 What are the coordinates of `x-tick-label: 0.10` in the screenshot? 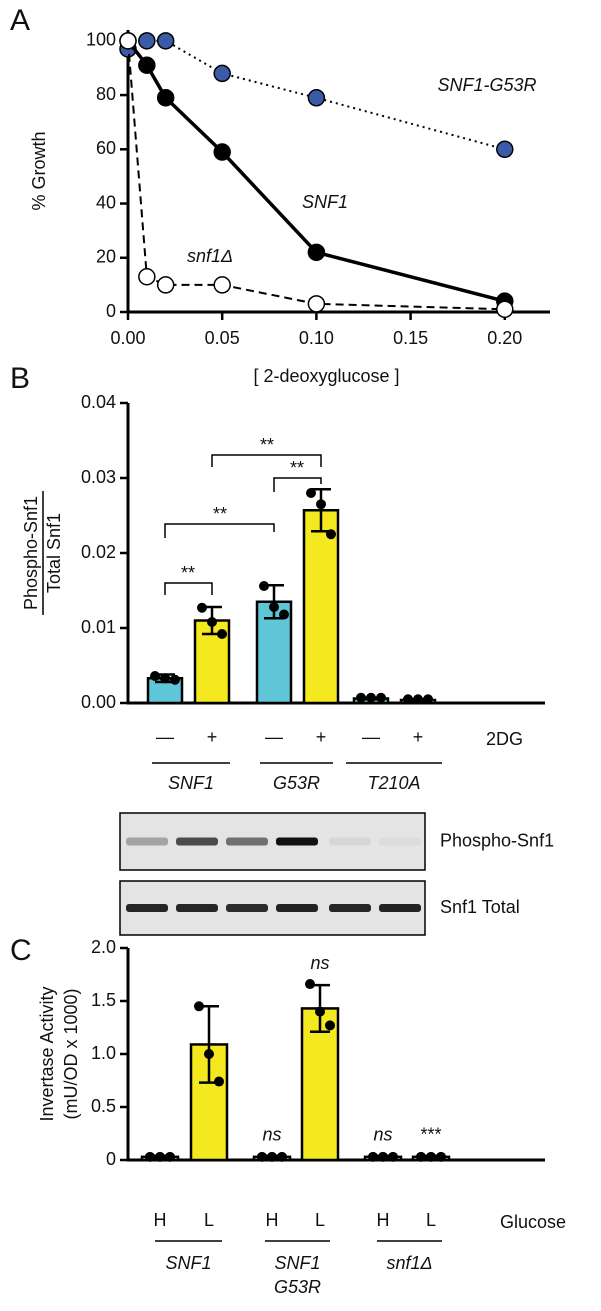 It's located at (316, 338).